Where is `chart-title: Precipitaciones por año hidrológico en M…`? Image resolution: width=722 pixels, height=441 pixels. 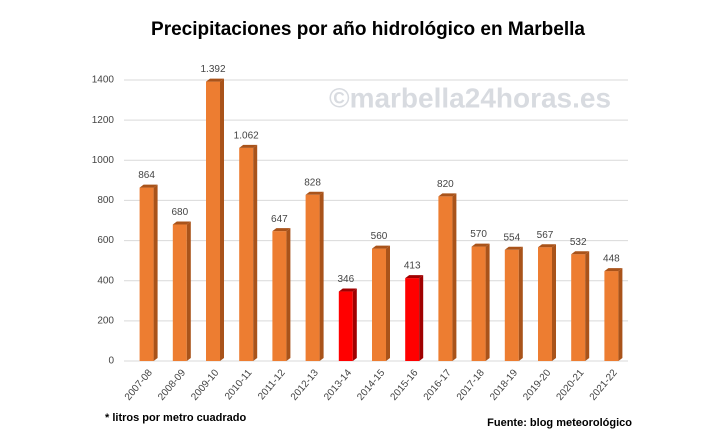
chart-title: Precipitaciones por año hidrológico en M… is located at coordinates (368, 29).